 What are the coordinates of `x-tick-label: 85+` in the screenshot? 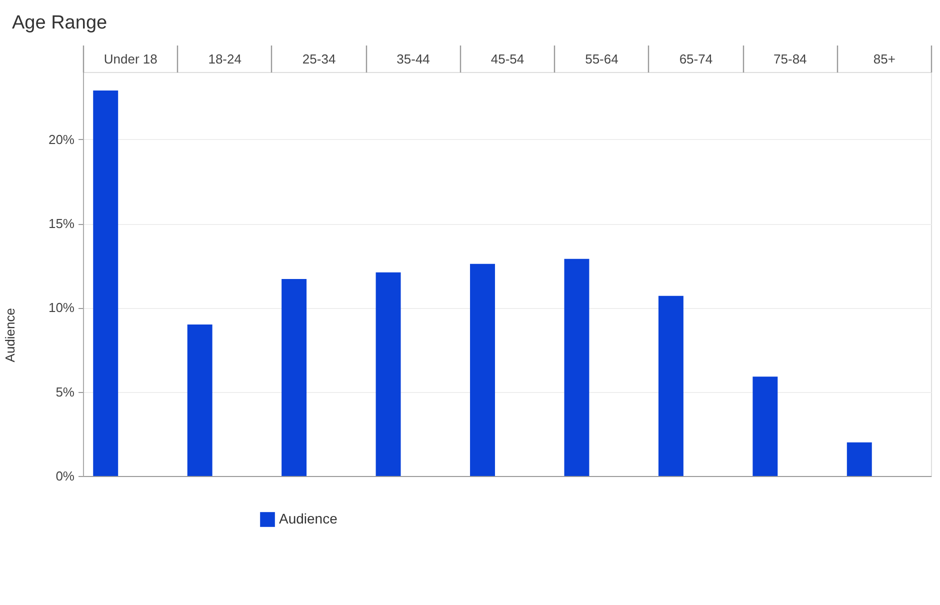 It's located at (884, 59).